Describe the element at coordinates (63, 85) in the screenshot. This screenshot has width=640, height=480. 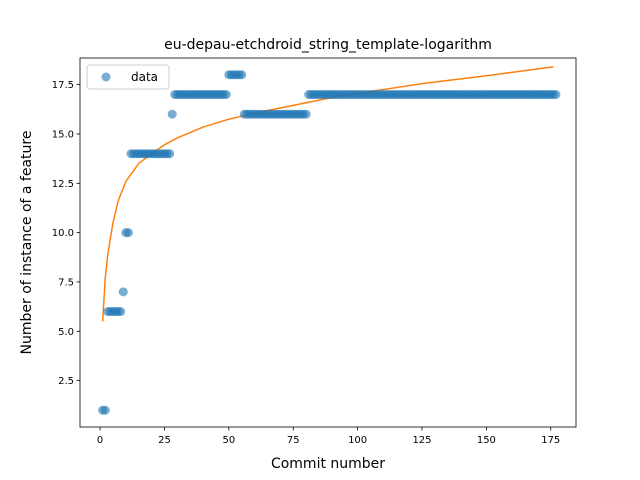
I see `y-tick-label: 17.5` at that location.